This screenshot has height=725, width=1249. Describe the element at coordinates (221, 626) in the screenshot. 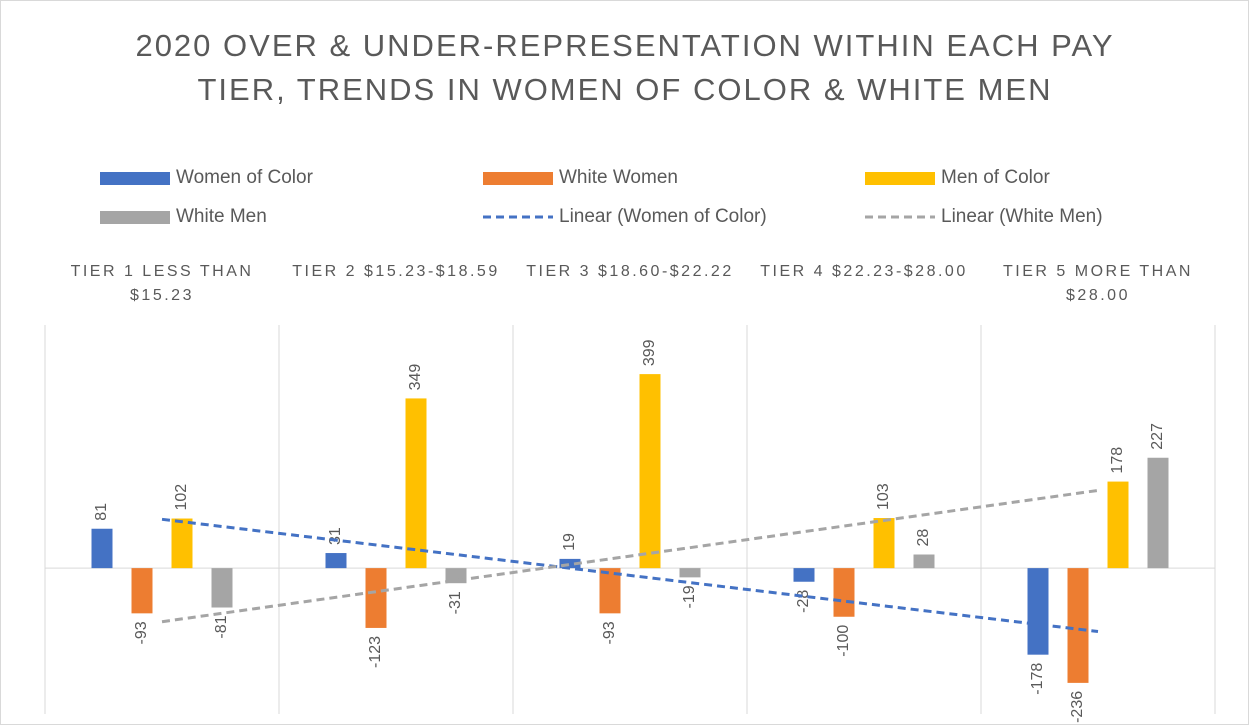

I see `data-label: -81` at that location.